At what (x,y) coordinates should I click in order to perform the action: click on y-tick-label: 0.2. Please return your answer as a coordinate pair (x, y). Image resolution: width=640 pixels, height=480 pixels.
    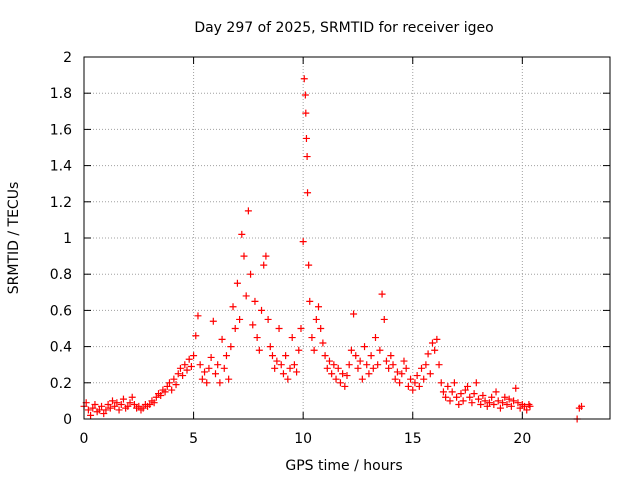
    Looking at the image, I should click on (61, 384).